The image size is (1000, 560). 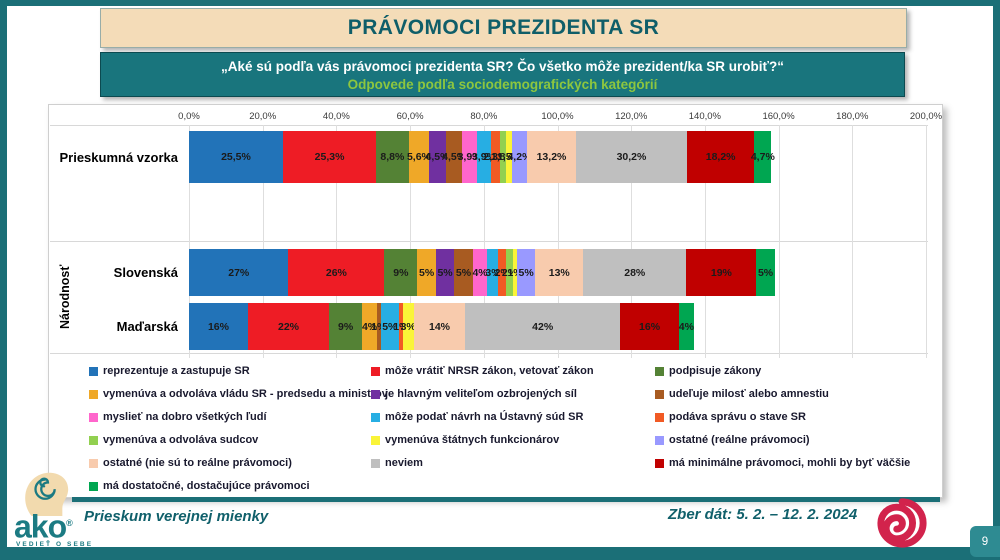 I want to click on bar-segment-label: 3%, so click(x=408, y=326).